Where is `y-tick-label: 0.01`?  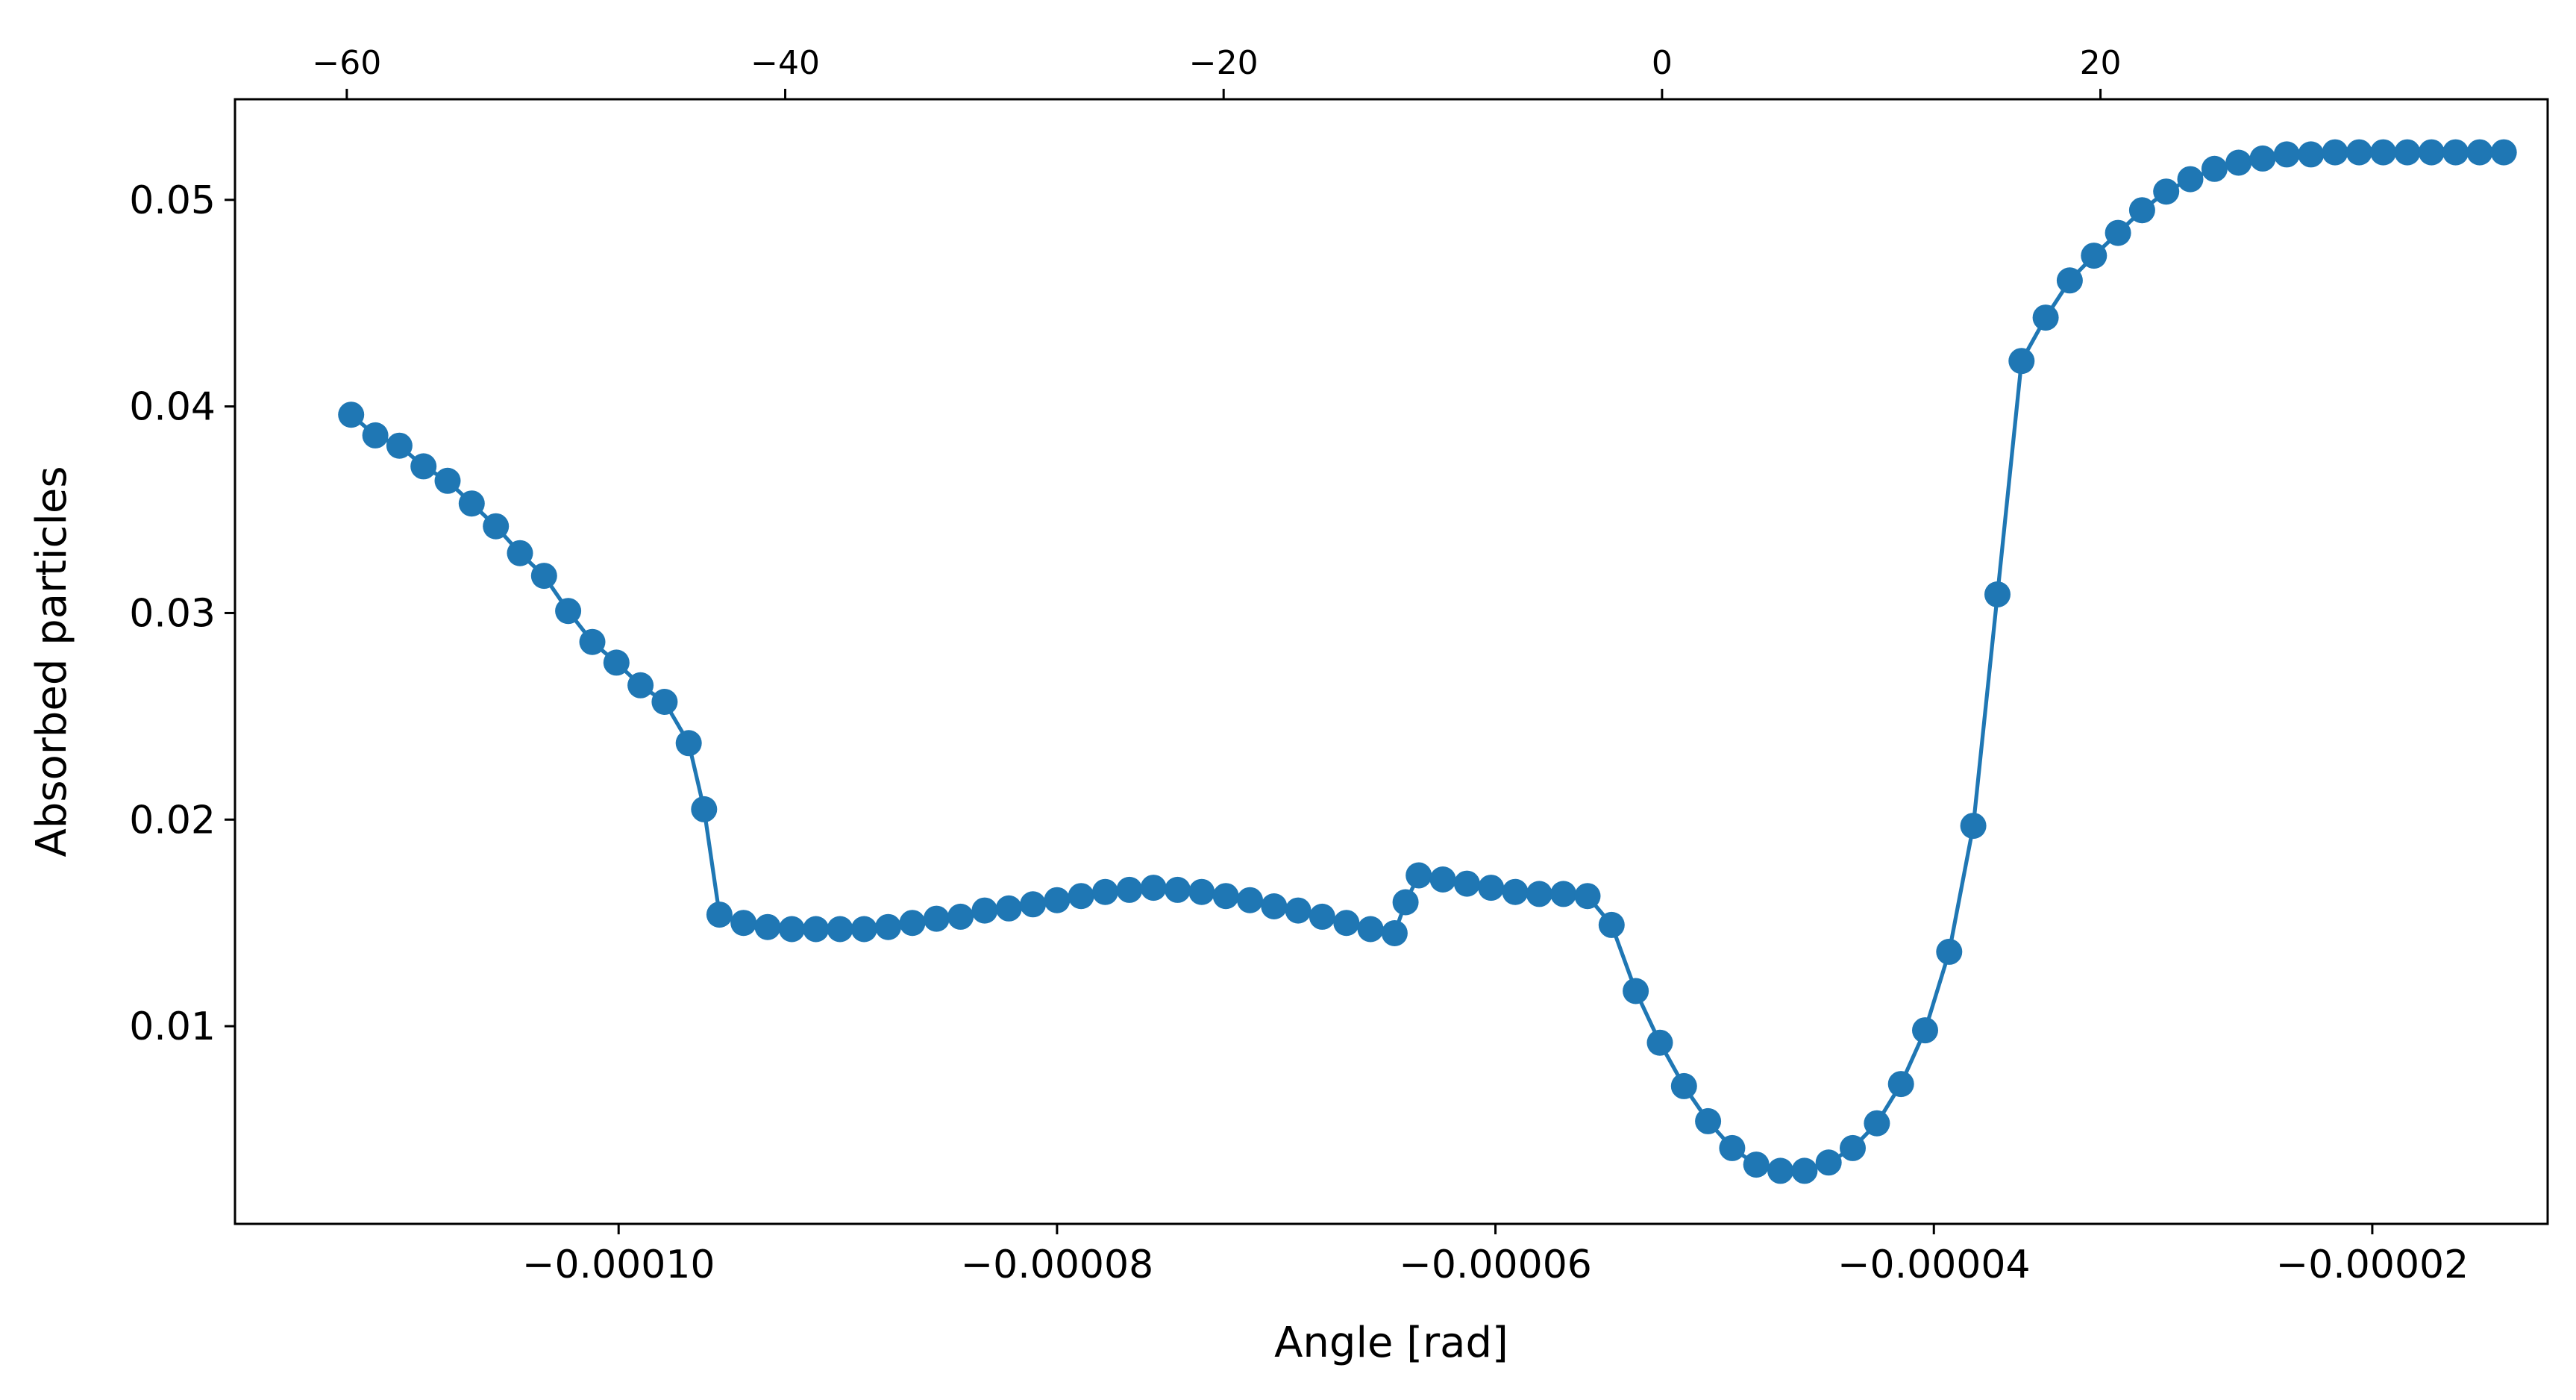
y-tick-label: 0.01 is located at coordinates (172, 1026).